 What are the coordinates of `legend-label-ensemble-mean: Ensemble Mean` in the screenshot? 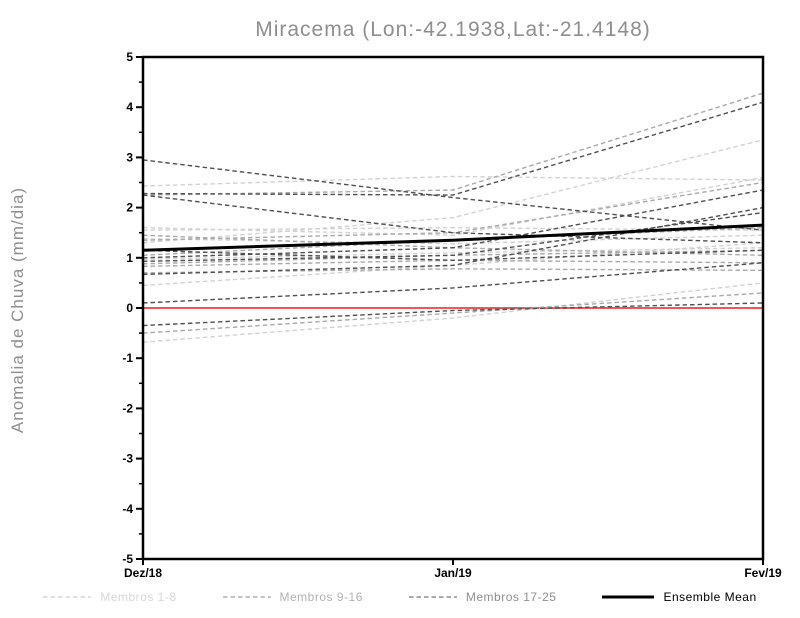 It's located at (710, 597).